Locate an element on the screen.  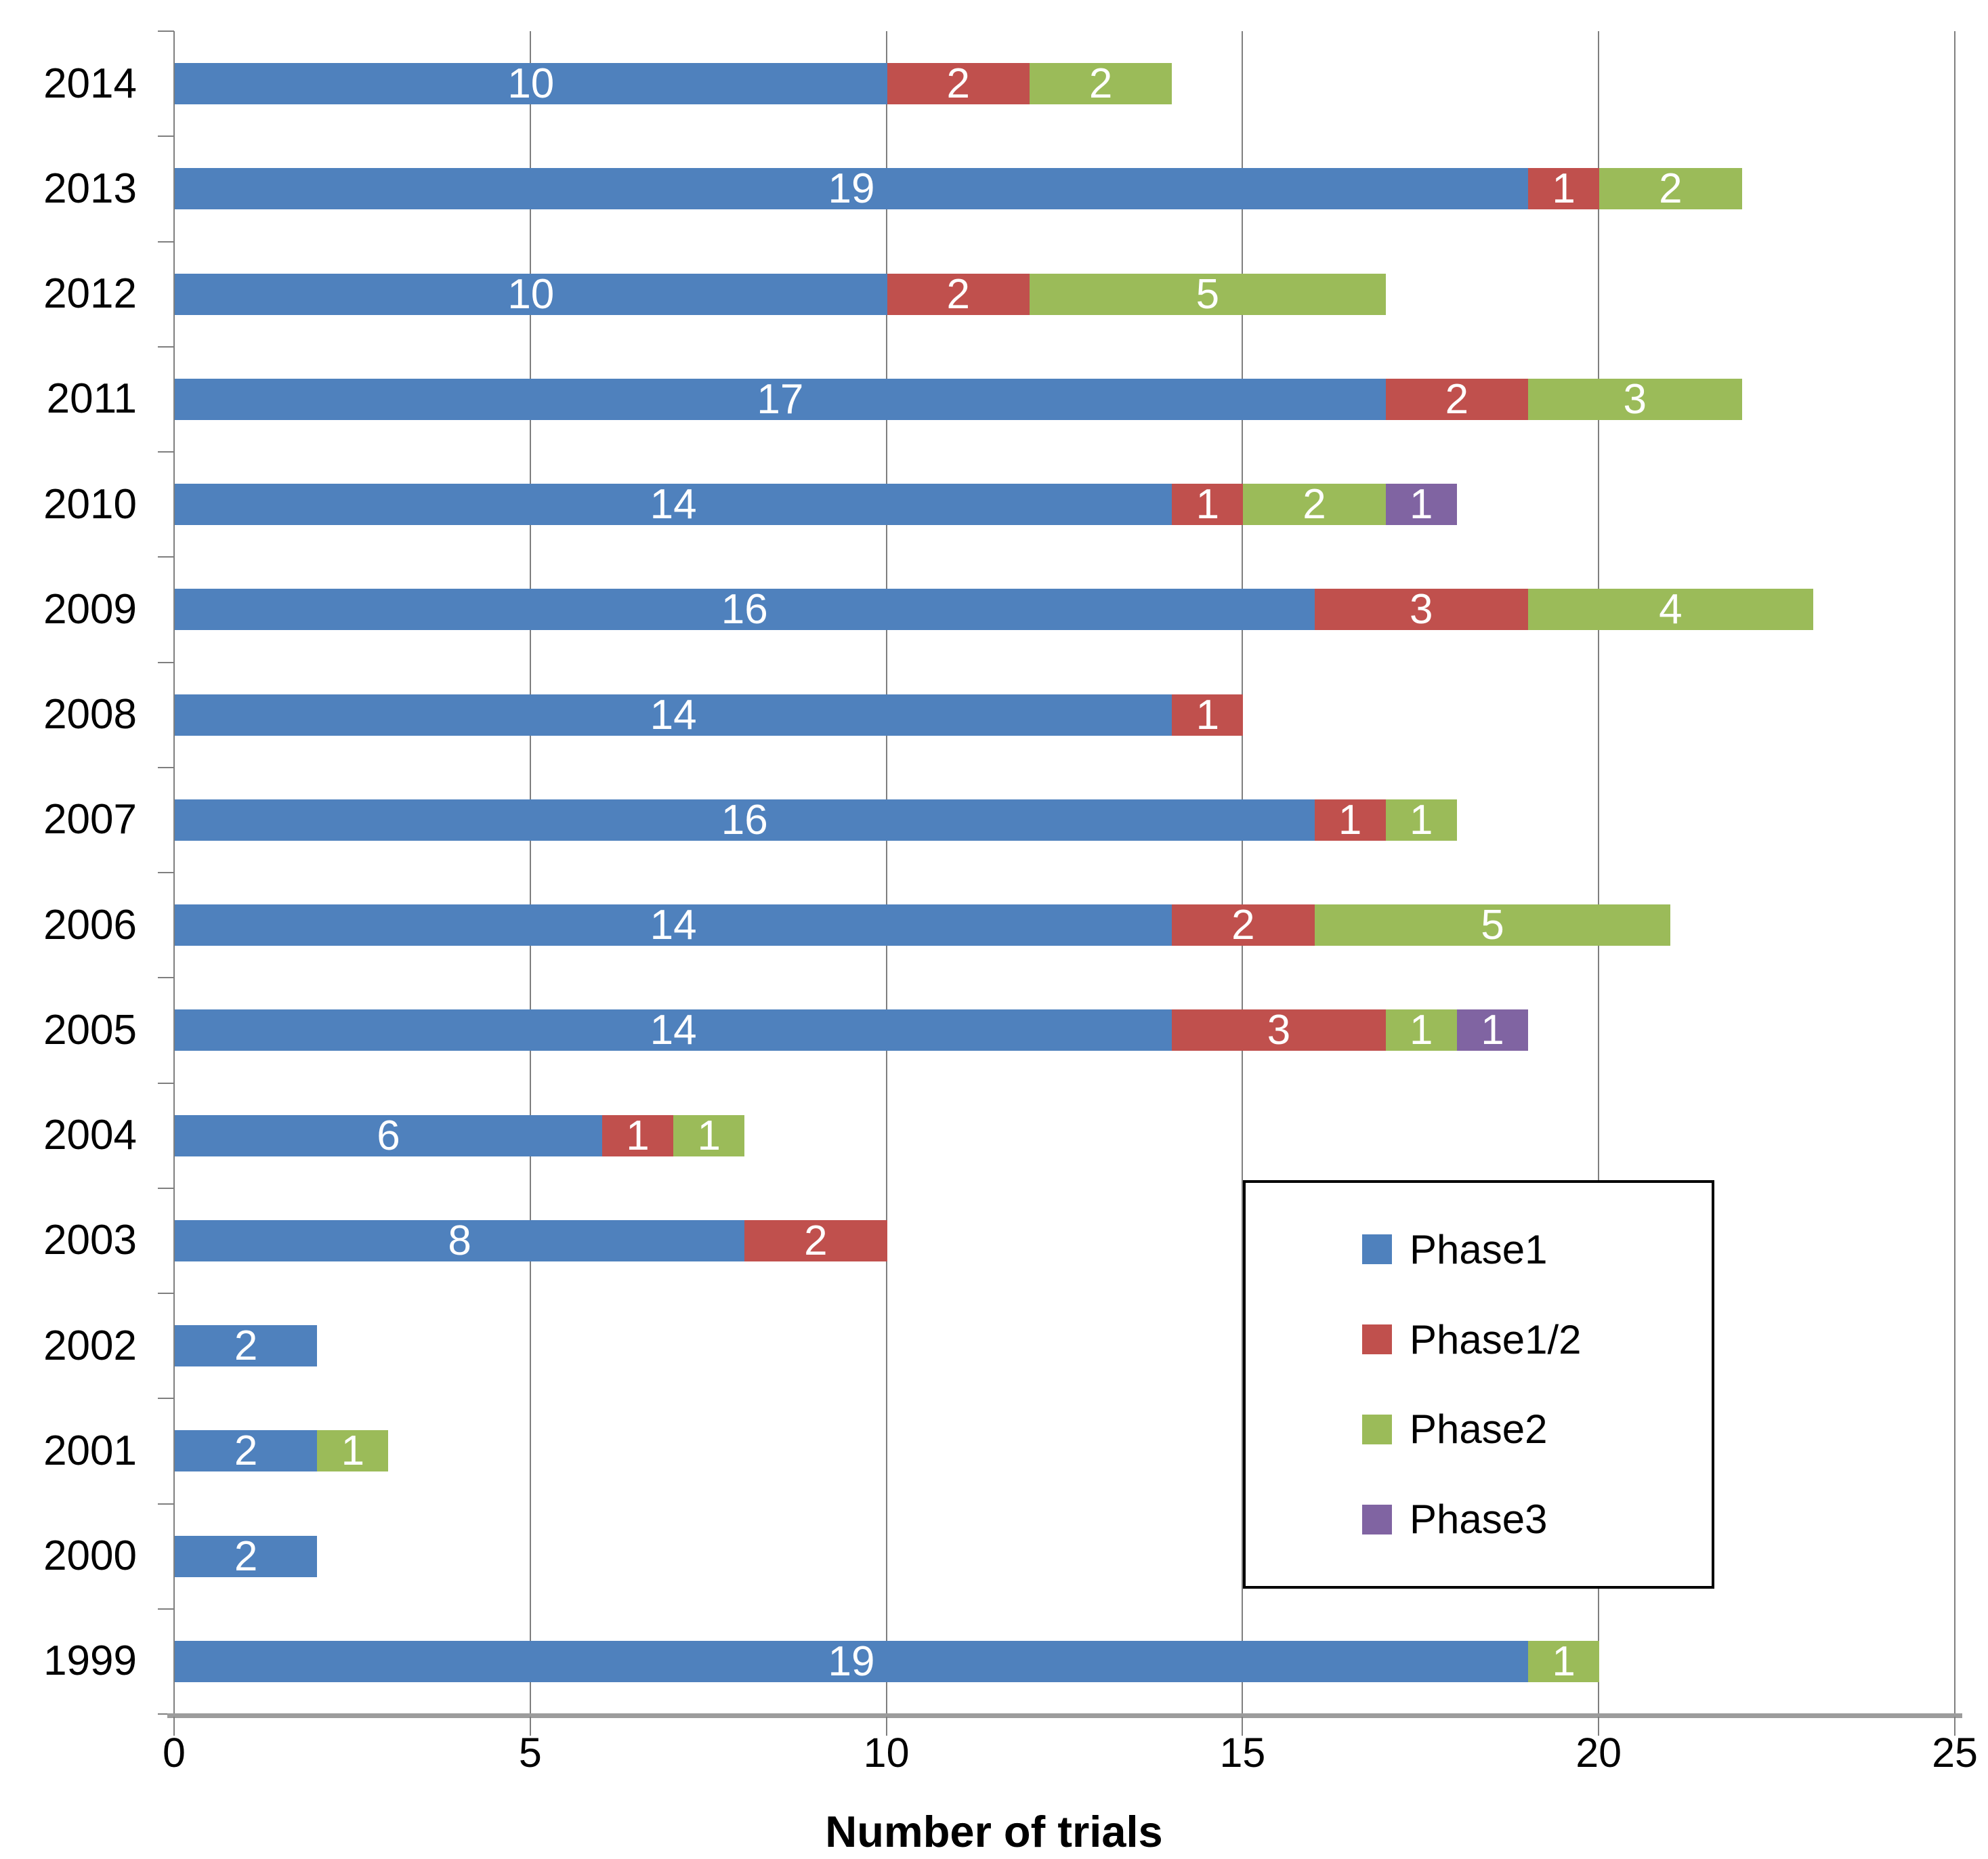
legend-entry-Phase3: Phase3 is located at coordinates (1537, 1519).